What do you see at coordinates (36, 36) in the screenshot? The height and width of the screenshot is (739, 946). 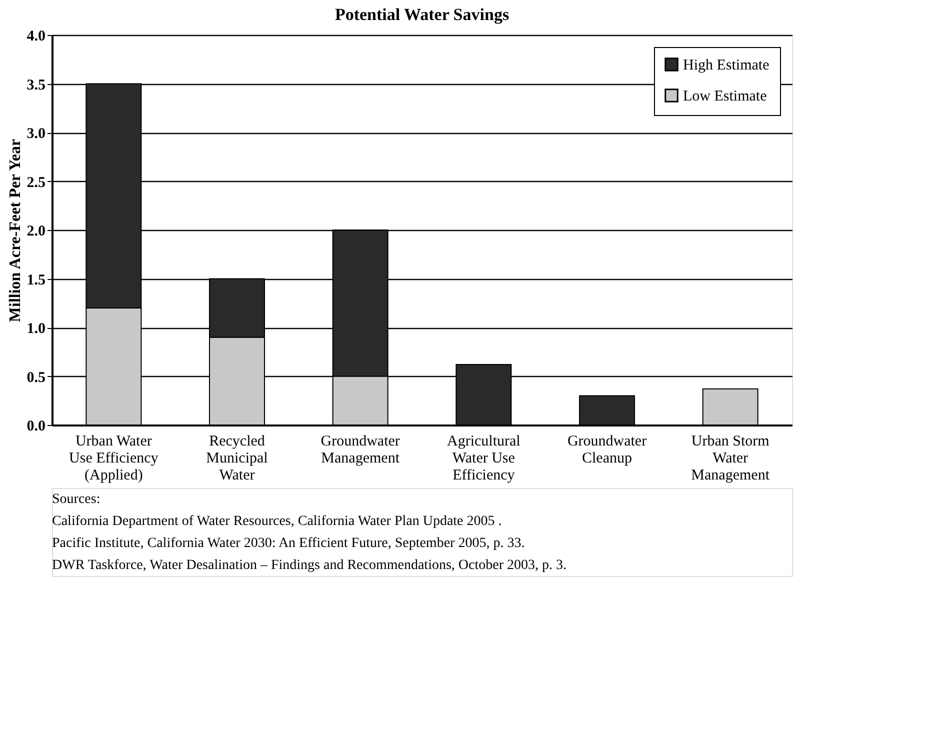 I see `y-tick-label: 4.0` at bounding box center [36, 36].